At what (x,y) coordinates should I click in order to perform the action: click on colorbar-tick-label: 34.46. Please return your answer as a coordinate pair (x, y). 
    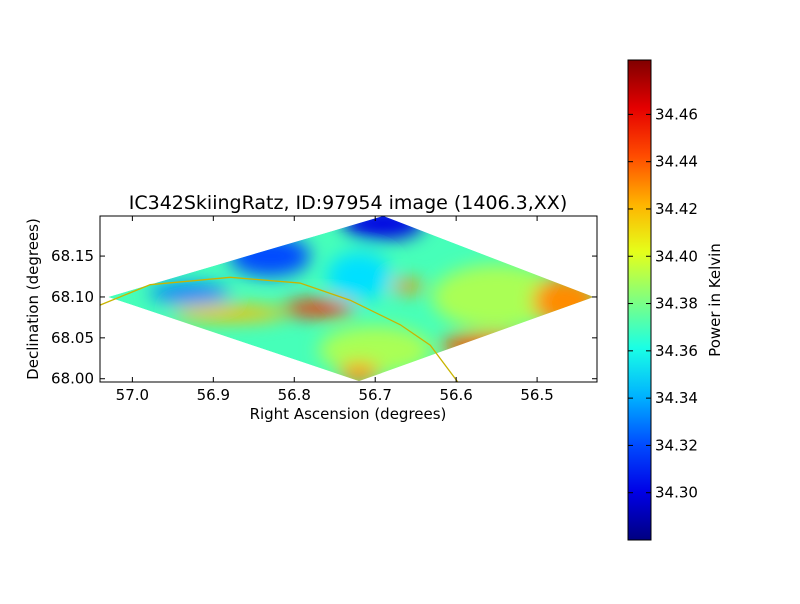
    Looking at the image, I should click on (676, 114).